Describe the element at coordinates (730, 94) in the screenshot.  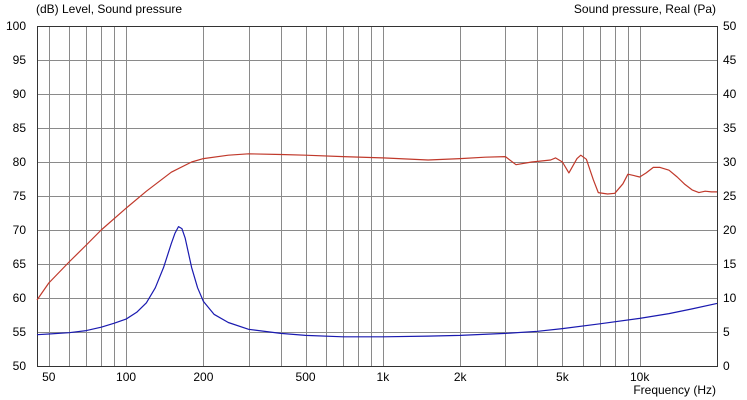
I see `y-right-tick-label: 40` at that location.